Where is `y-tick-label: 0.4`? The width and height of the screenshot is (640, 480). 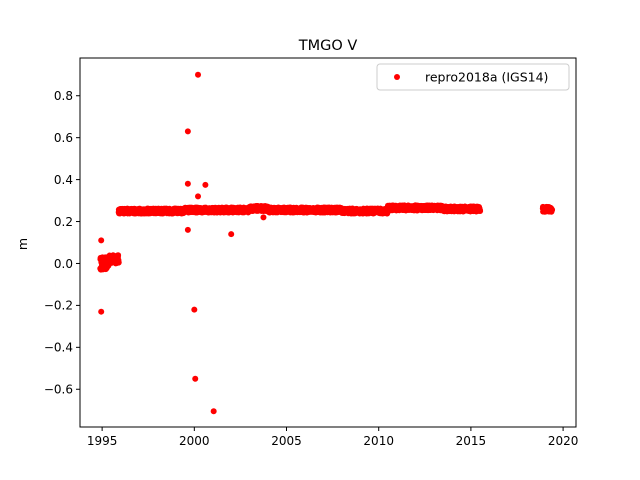
y-tick-label: 0.4 is located at coordinates (63, 180).